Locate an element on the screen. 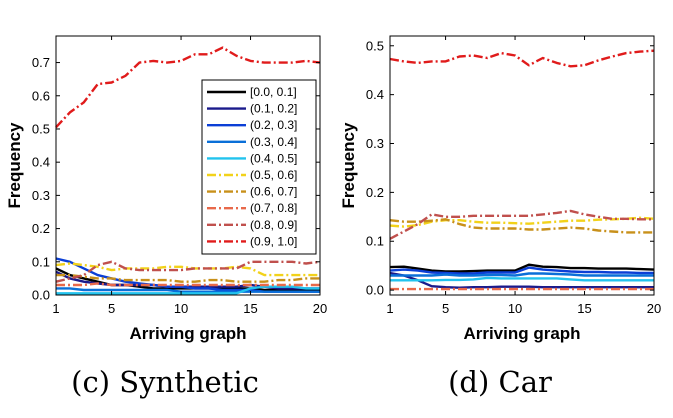 The height and width of the screenshot is (418, 673). legend-label-0: [0.0, 0.1] is located at coordinates (273, 92).